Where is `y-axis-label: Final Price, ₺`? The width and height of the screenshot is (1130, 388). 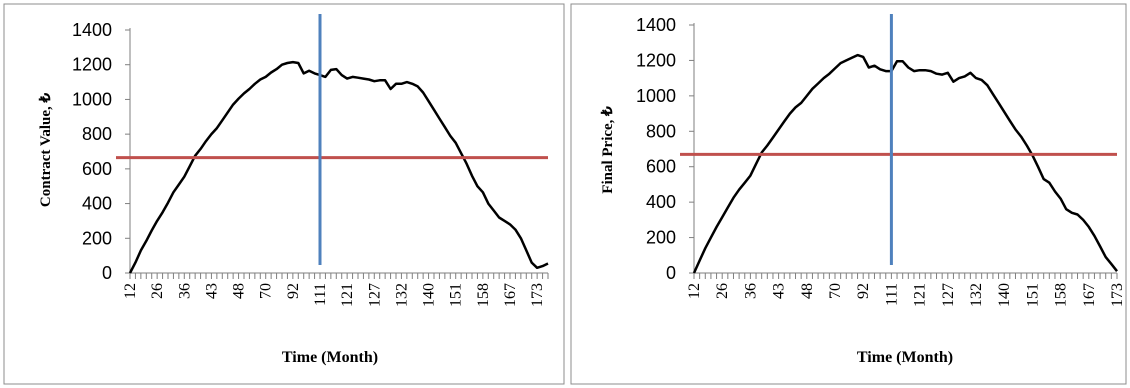
y-axis-label: Final Price, ₺ is located at coordinates (608, 150).